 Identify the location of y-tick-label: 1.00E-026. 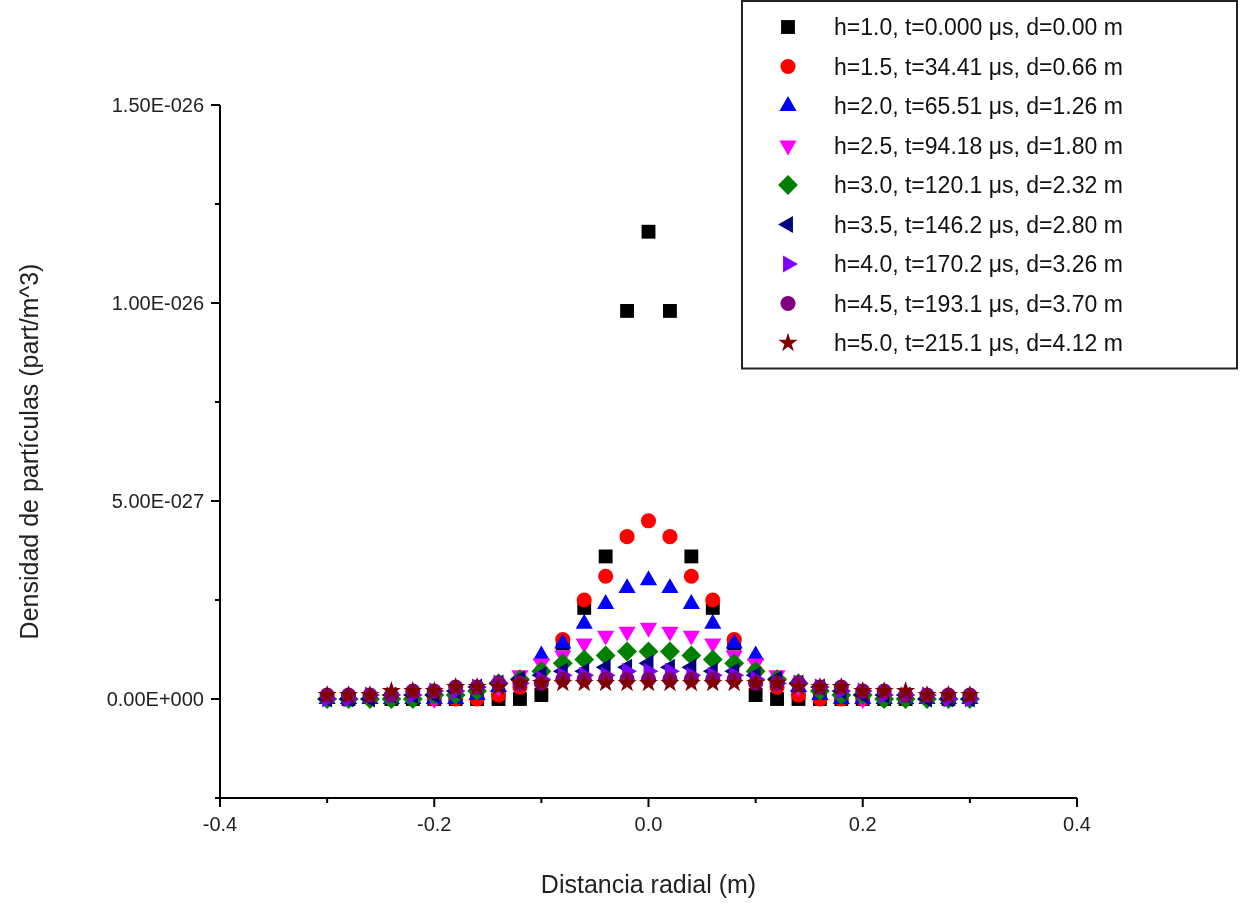
(157, 303).